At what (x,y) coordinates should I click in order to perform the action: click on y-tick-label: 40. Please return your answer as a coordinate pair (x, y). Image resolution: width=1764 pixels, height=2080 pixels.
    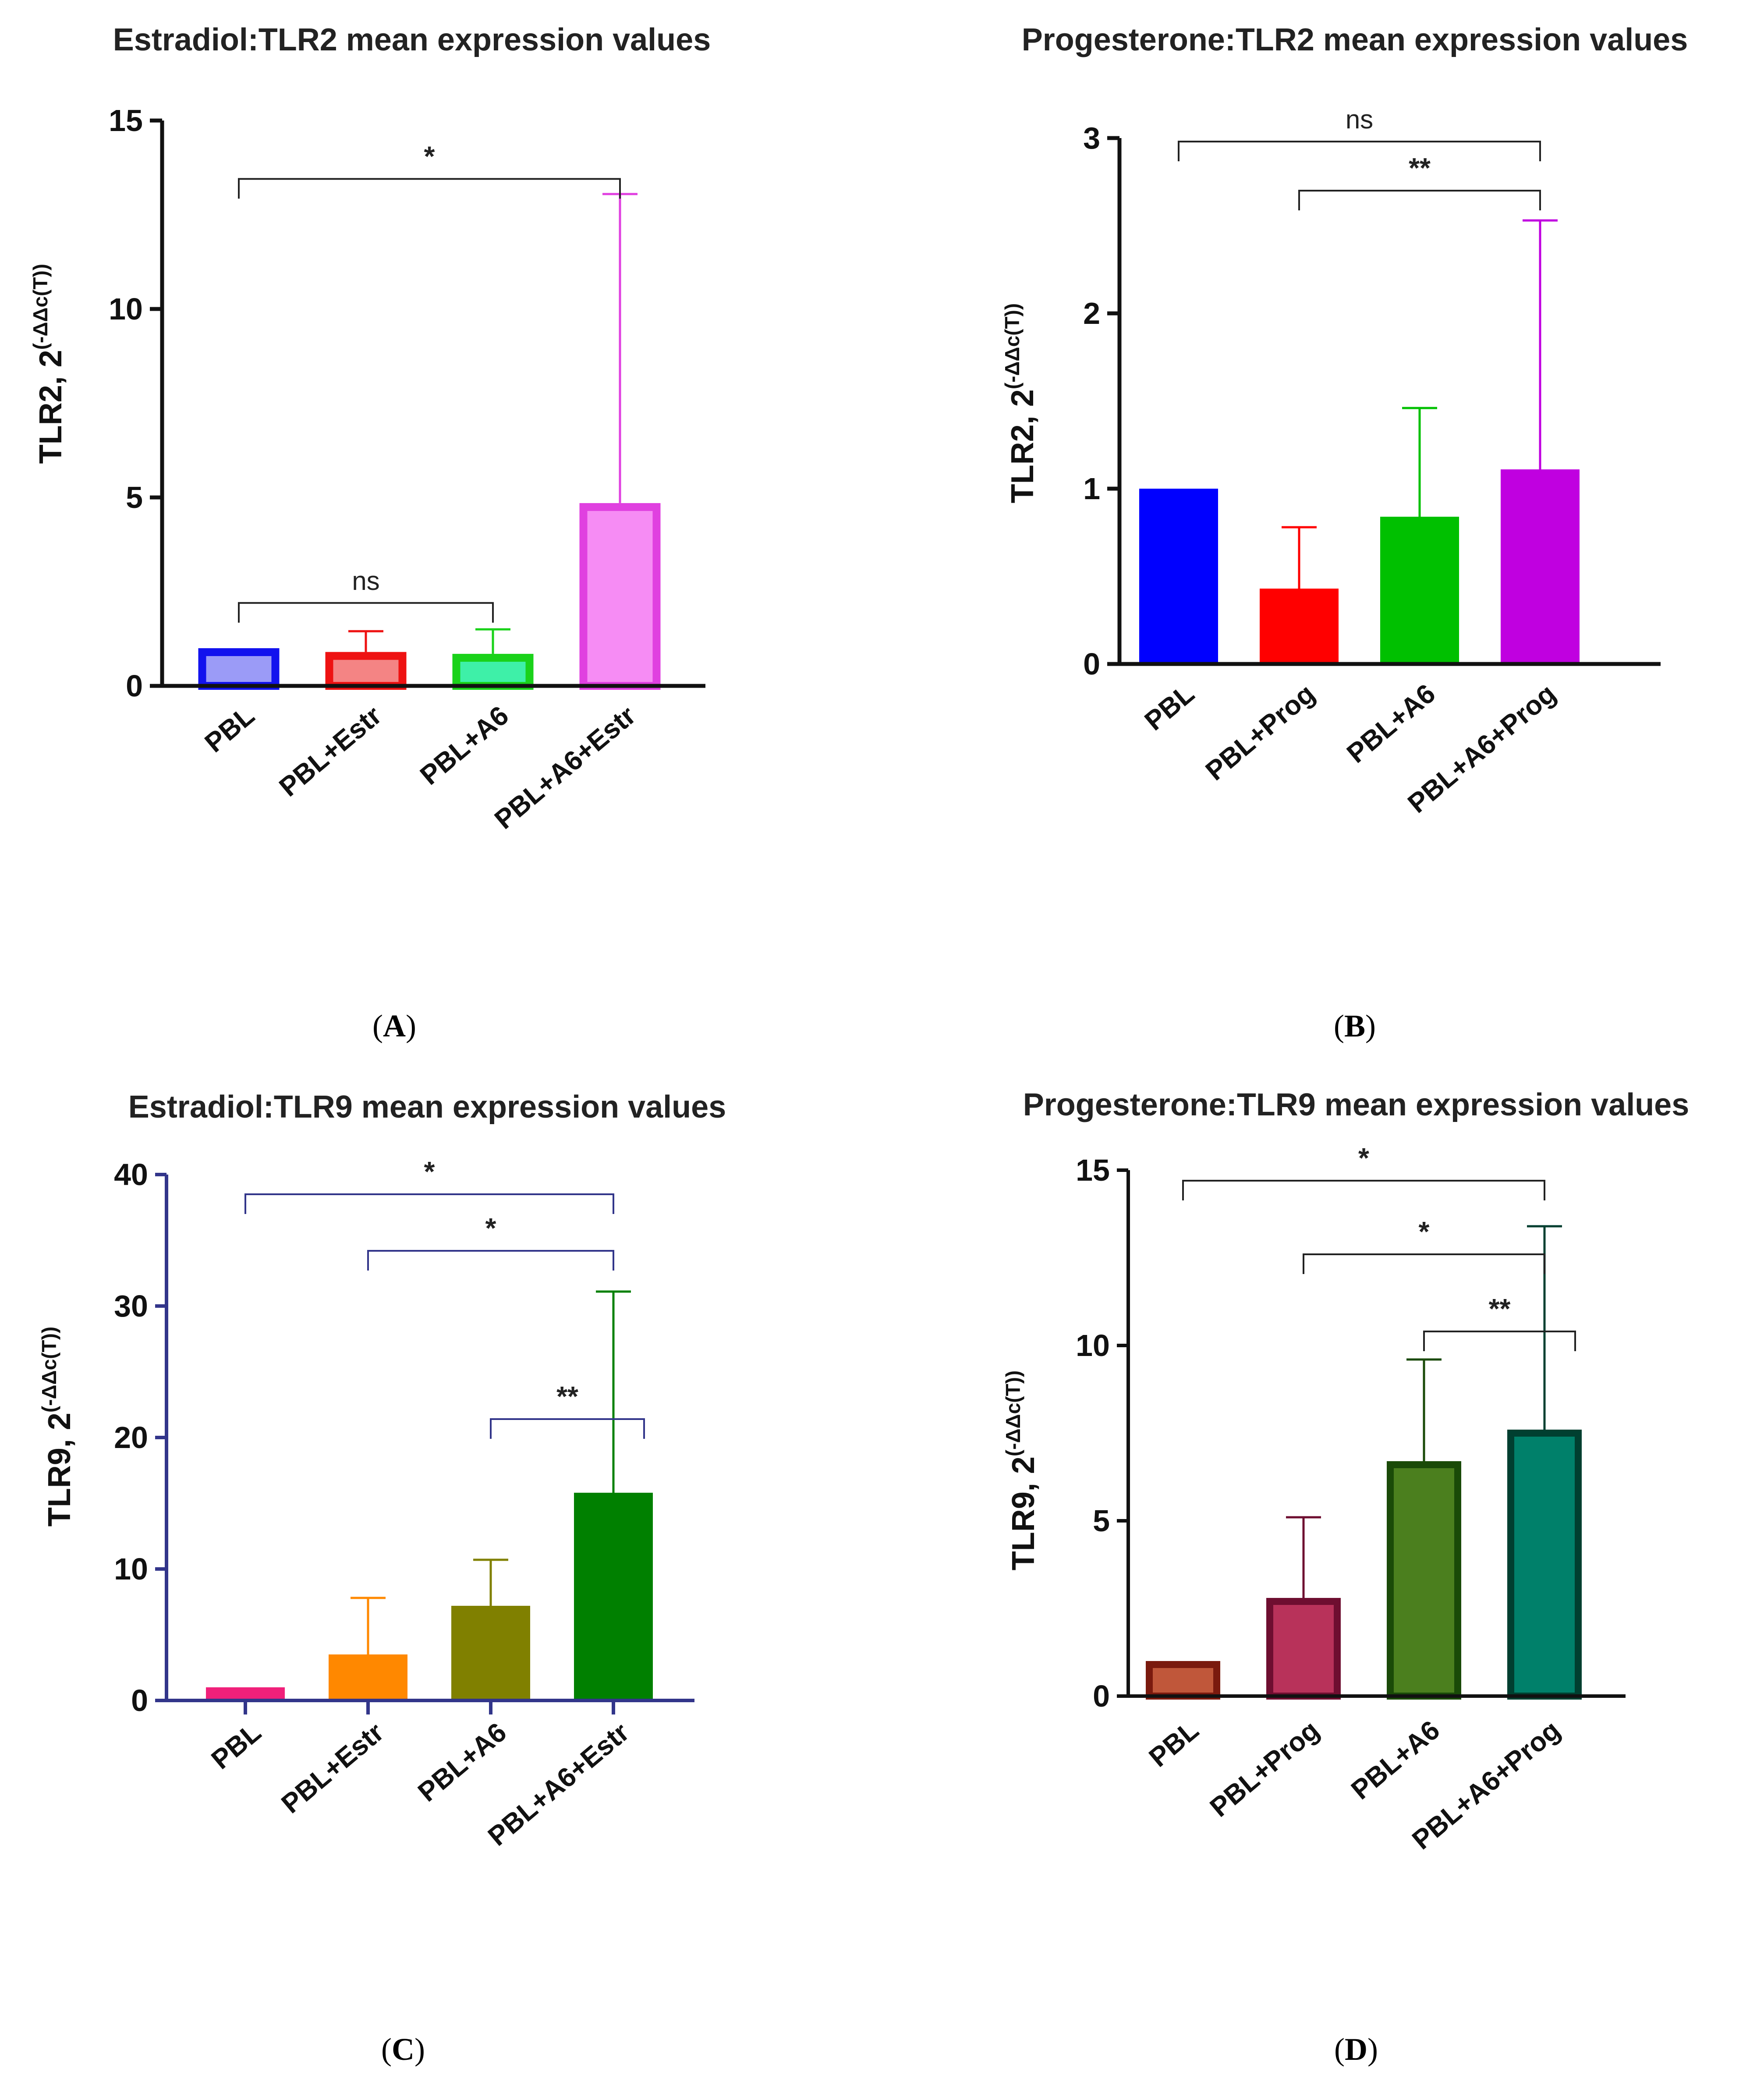
    Looking at the image, I should click on (131, 1174).